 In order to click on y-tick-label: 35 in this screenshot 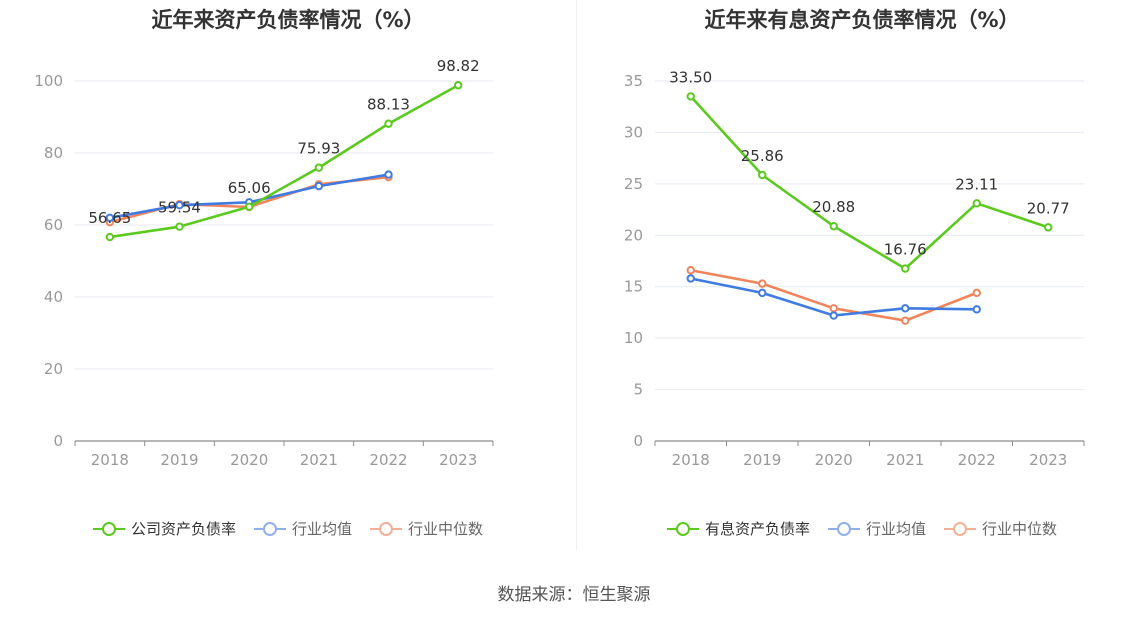, I will do `click(633, 81)`.